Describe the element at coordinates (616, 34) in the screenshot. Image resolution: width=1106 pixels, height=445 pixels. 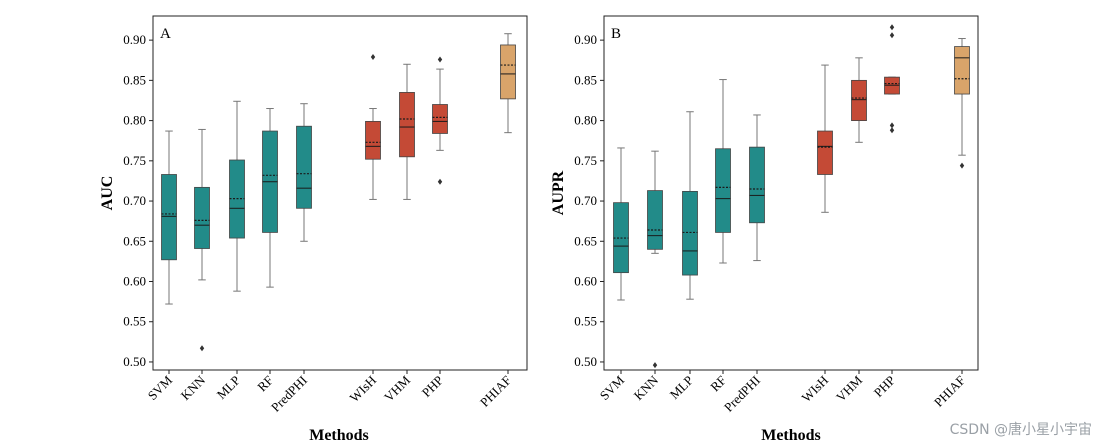
I see `panel-label: B` at that location.